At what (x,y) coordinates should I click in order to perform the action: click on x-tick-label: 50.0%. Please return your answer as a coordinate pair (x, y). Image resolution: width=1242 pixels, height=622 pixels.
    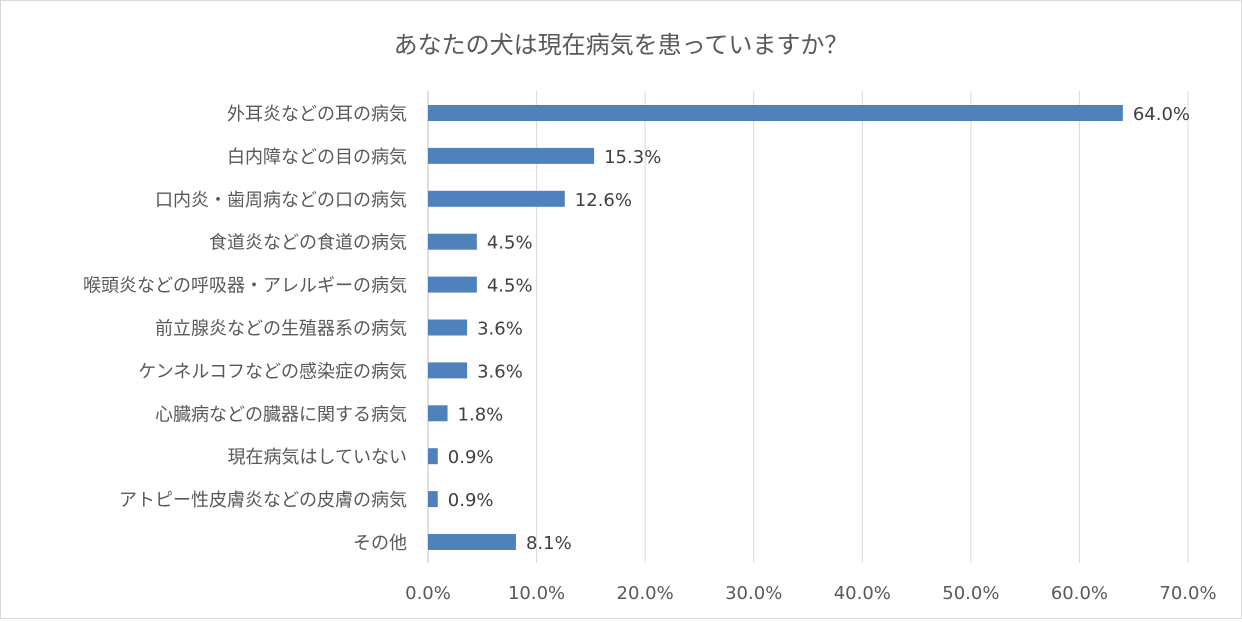
    Looking at the image, I should click on (970, 593).